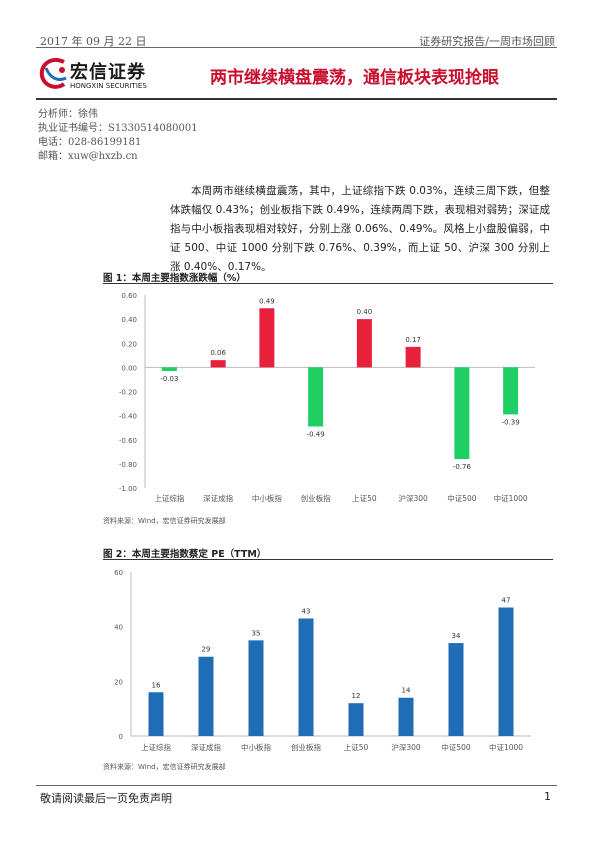 This screenshot has height=842, width=595. Describe the element at coordinates (506, 601) in the screenshot. I see `data-label: 47` at that location.